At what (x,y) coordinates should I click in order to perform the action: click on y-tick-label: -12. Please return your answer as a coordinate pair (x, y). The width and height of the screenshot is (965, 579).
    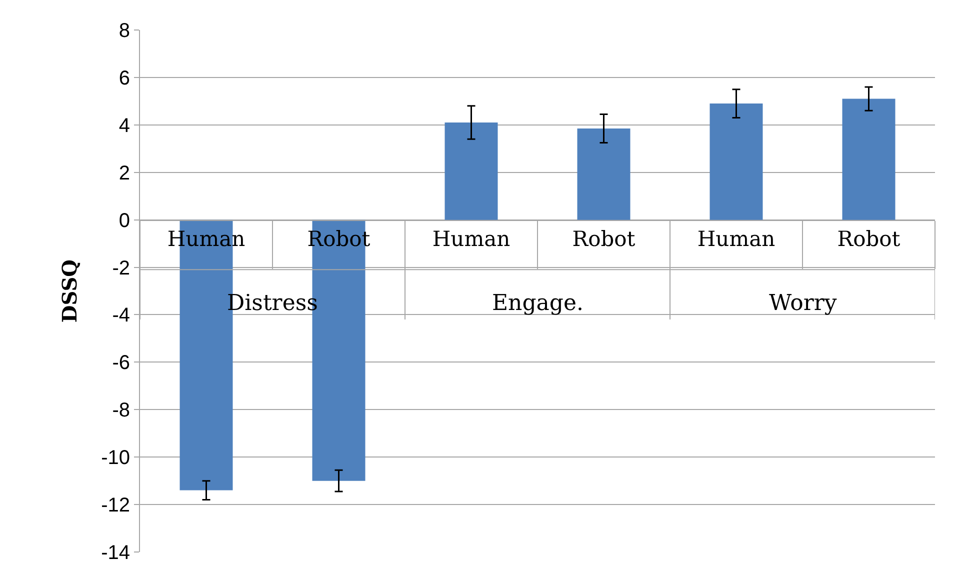
    Looking at the image, I should click on (115, 505).